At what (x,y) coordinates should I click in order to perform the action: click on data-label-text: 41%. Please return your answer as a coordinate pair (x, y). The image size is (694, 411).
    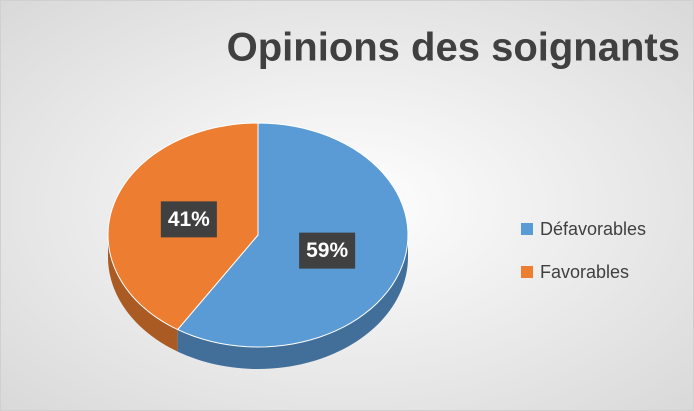
    Looking at the image, I should click on (189, 219).